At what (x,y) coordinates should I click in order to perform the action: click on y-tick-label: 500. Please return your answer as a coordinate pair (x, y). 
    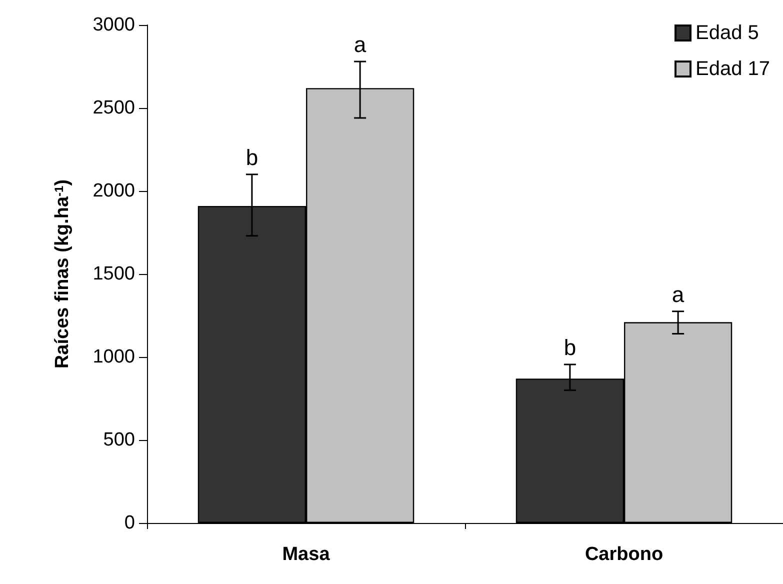
    Looking at the image, I should click on (119, 440).